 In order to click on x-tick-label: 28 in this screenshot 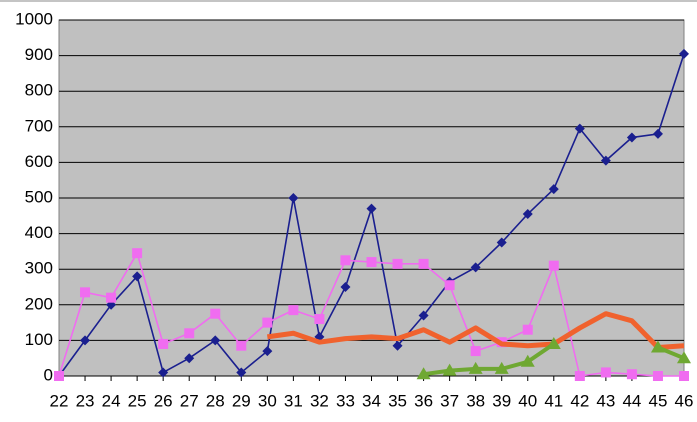, I will do `click(215, 400)`.